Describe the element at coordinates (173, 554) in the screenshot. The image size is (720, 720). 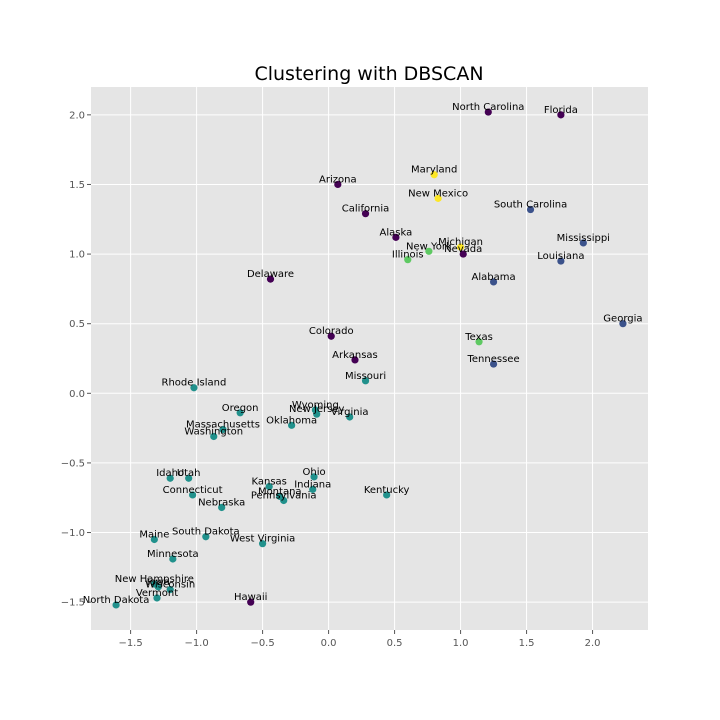
I see `point-label: Minnesota` at that location.